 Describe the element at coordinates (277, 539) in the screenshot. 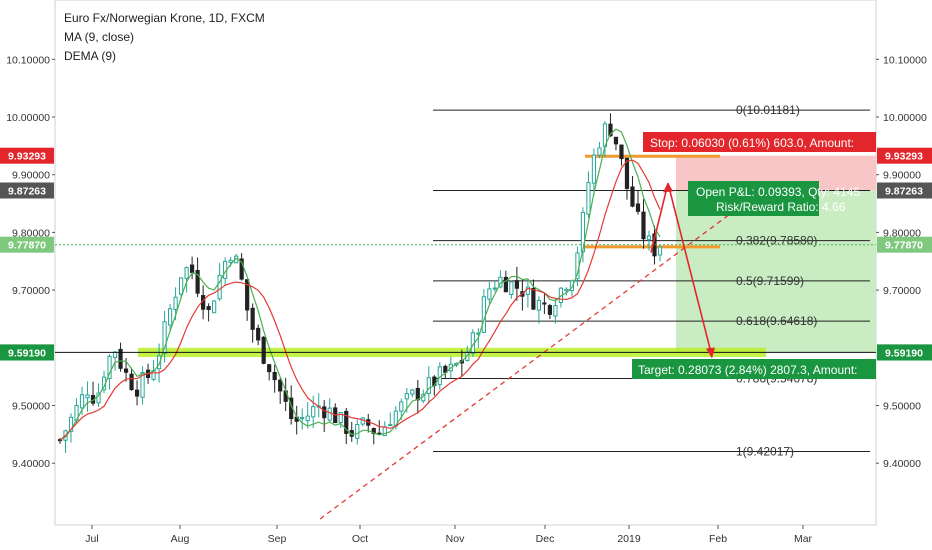

I see `x-tick-label: Sep` at that location.